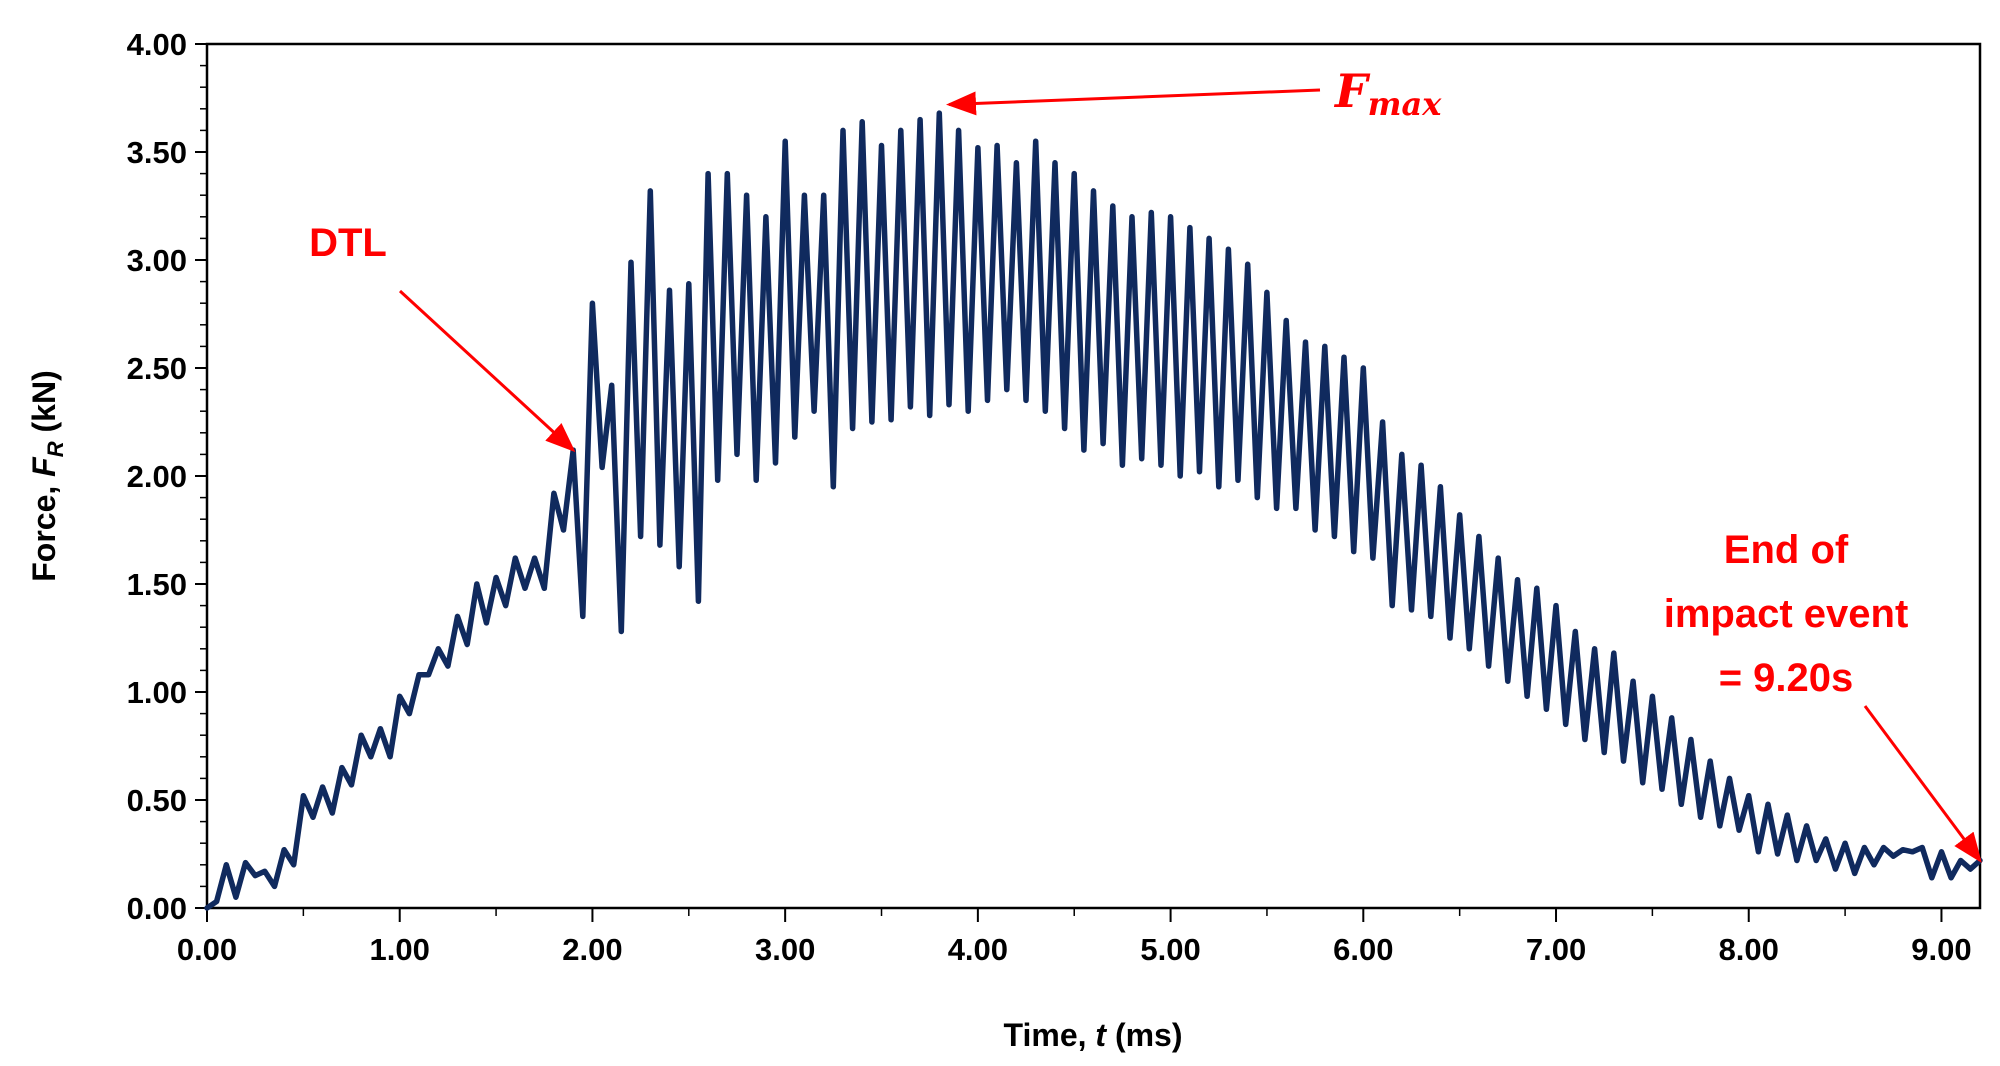 The image size is (2000, 1066). Describe the element at coordinates (592, 949) in the screenshot. I see `x-tick-label: 2.00` at that location.